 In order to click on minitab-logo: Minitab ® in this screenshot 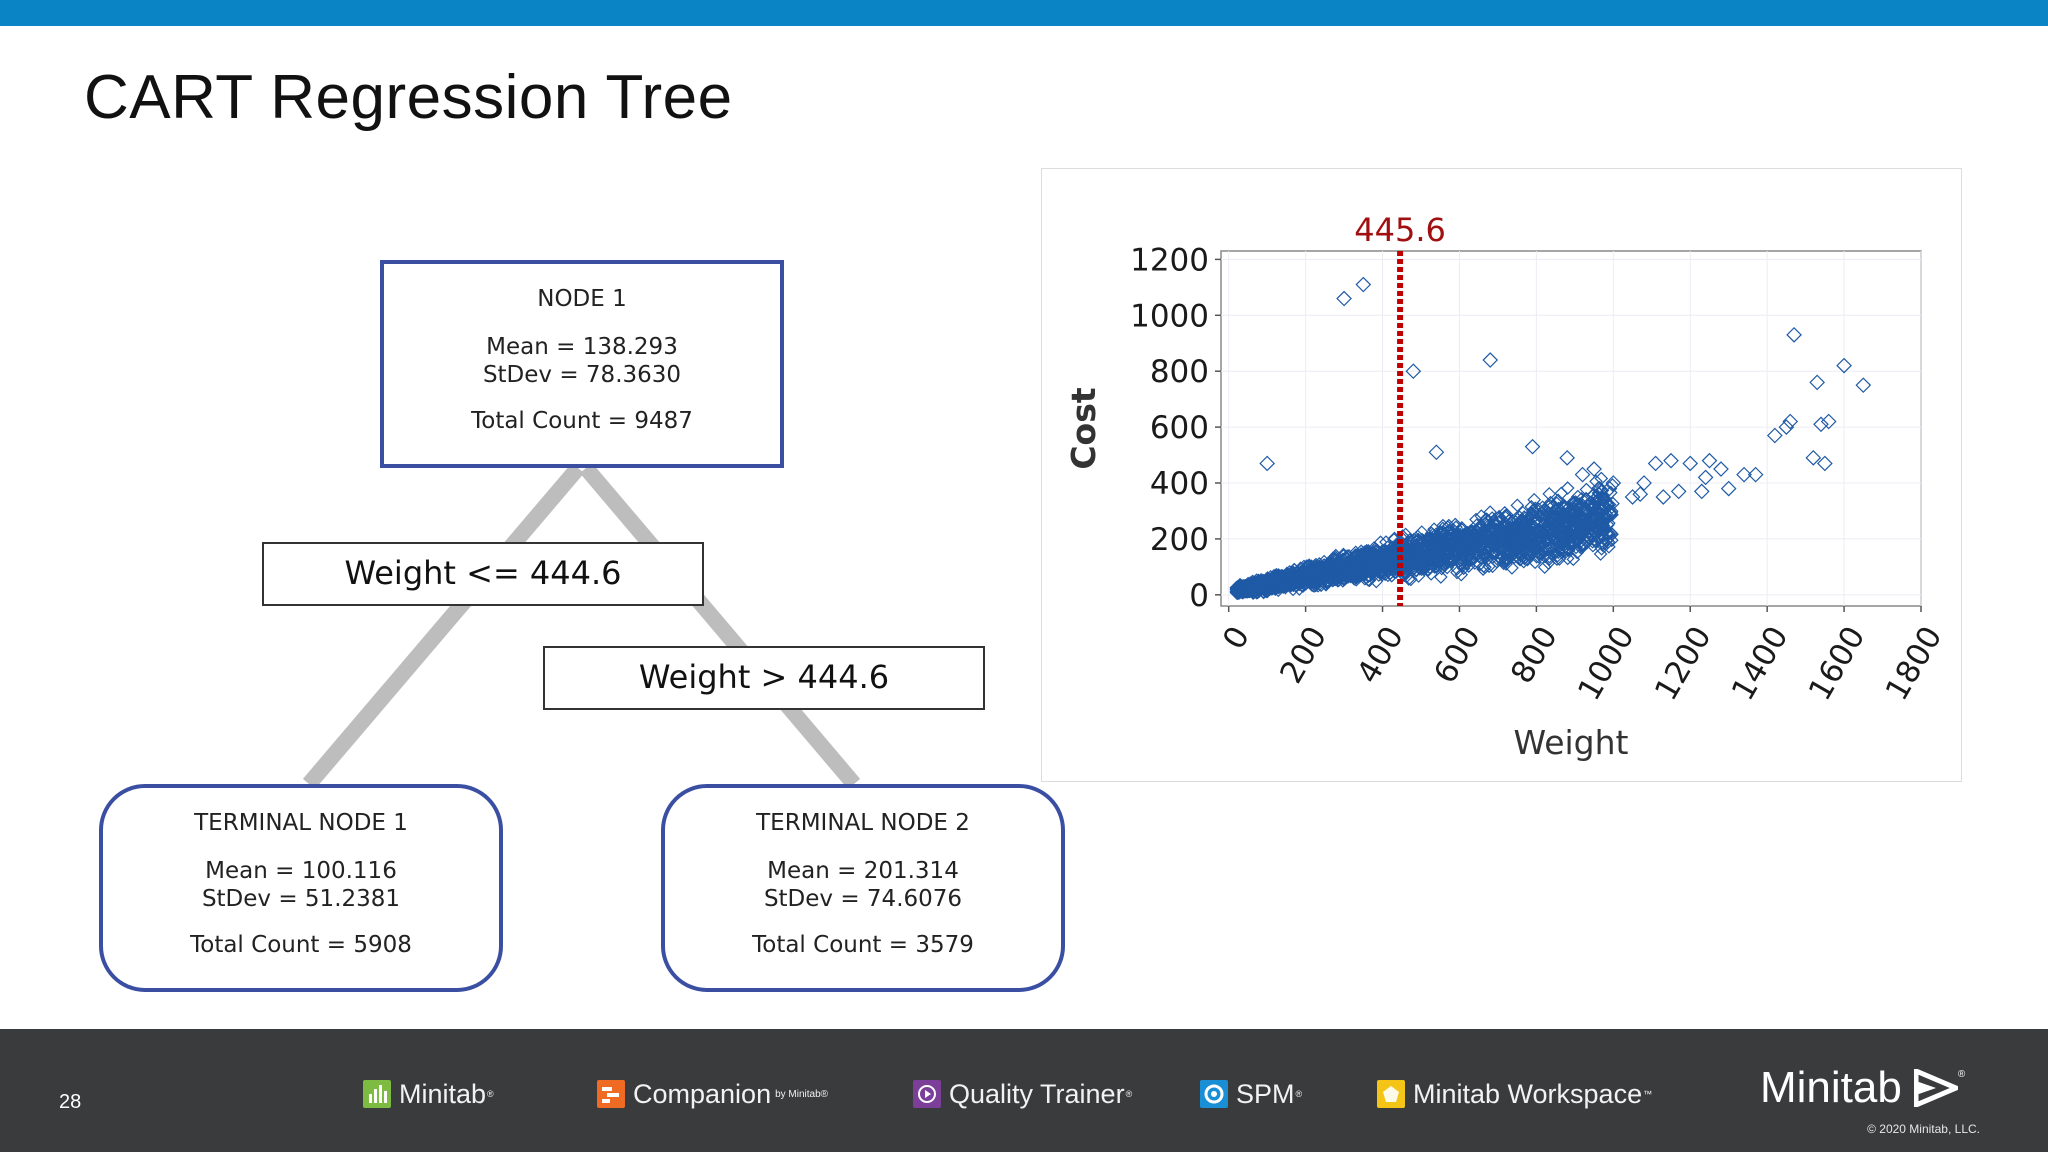, I will do `click(1862, 1088)`.